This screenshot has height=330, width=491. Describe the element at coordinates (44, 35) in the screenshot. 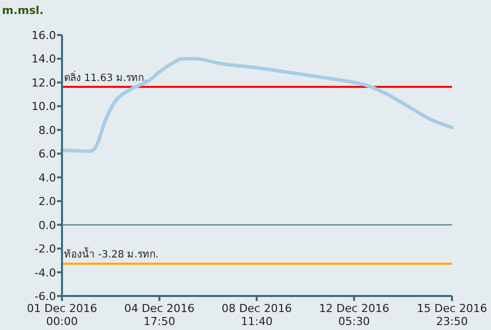

I see `y-tick-label: 16.0` at that location.